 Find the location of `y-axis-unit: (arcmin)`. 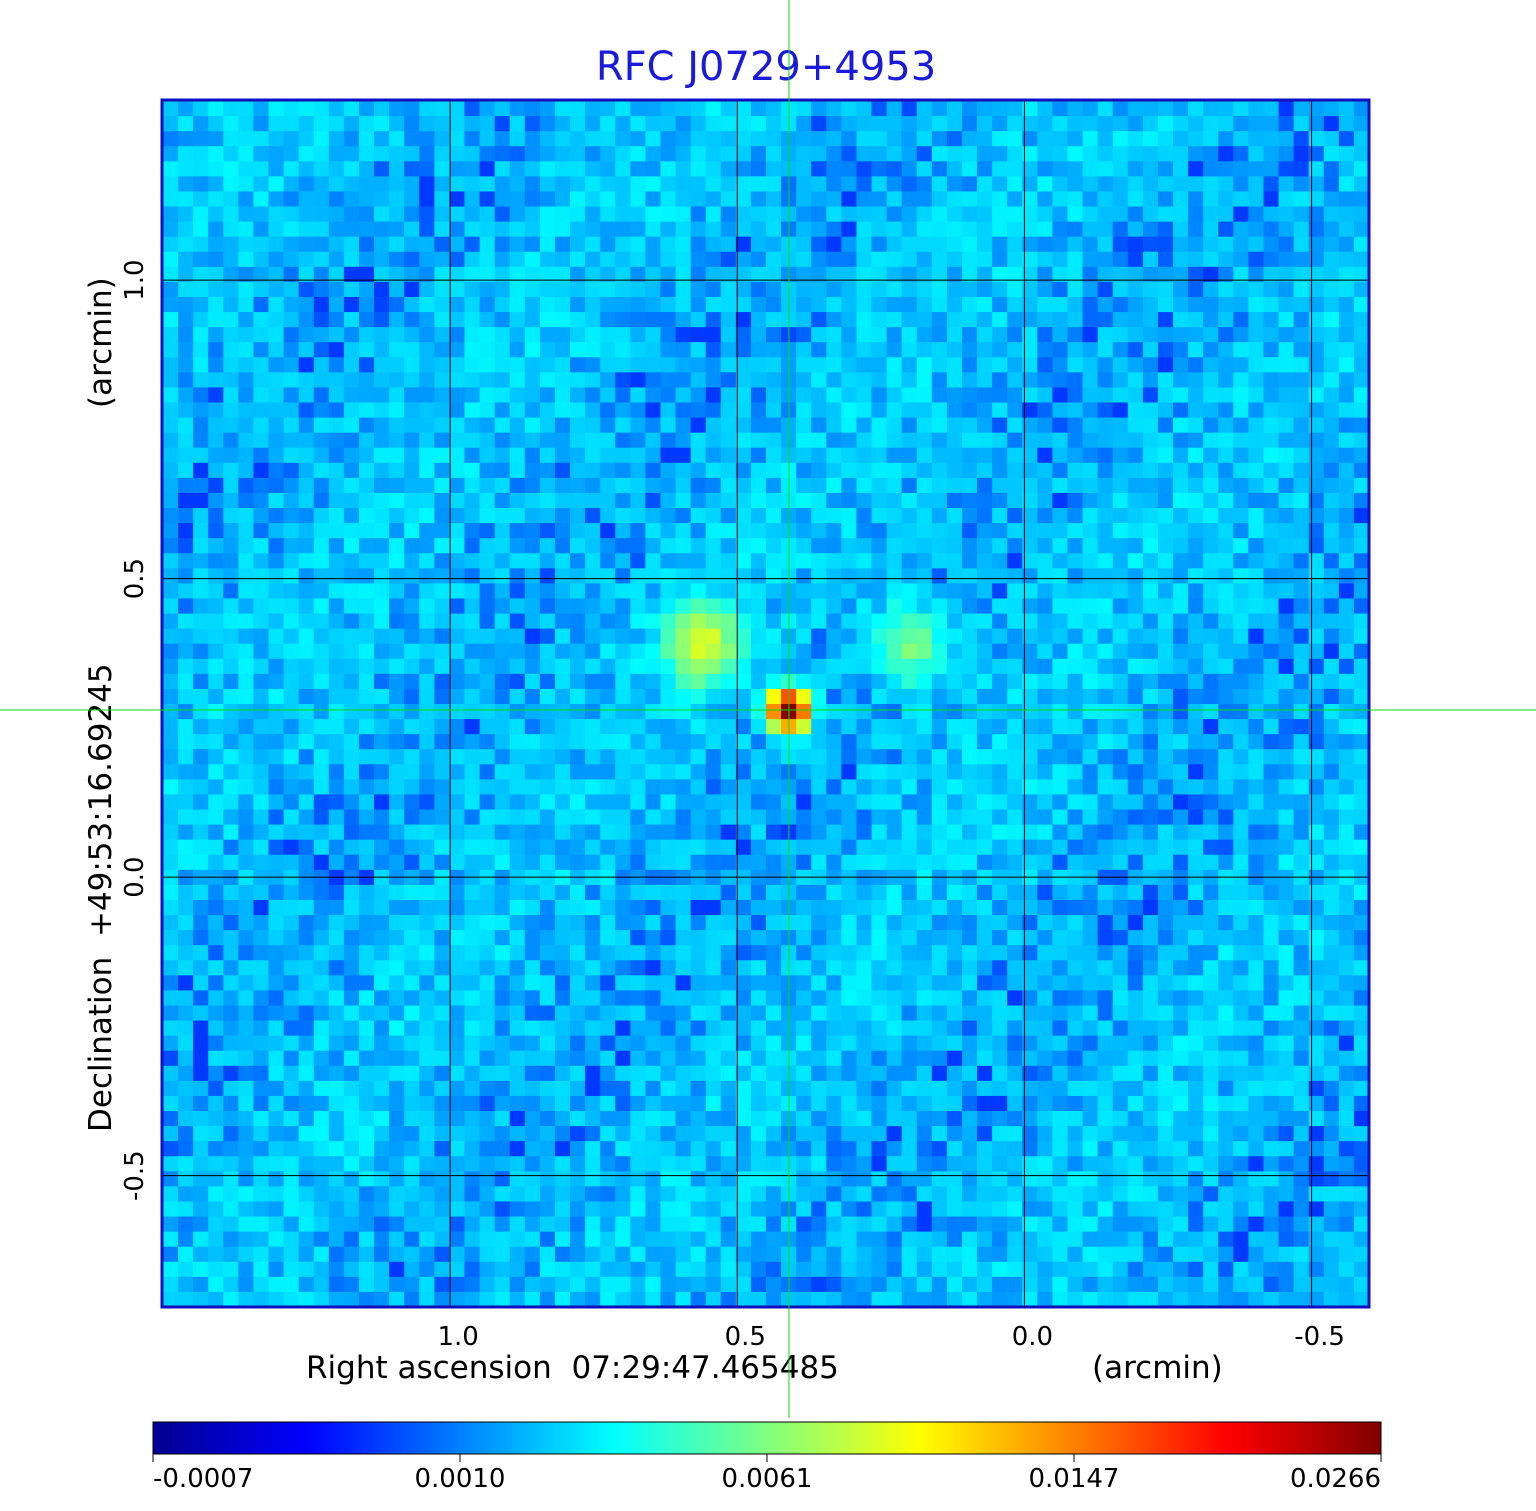

y-axis-unit: (arcmin) is located at coordinates (101, 342).